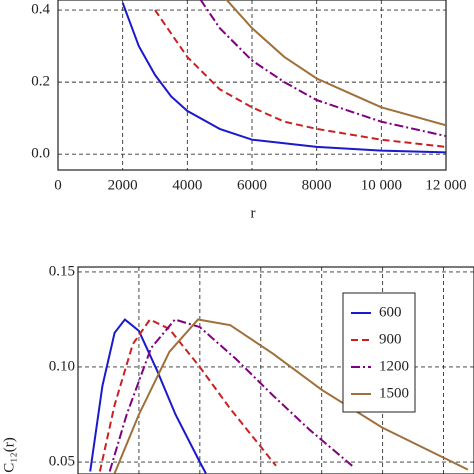 Image resolution: width=474 pixels, height=474 pixels. What do you see at coordinates (390, 312) in the screenshot?
I see `legend-label: 600` at bounding box center [390, 312].